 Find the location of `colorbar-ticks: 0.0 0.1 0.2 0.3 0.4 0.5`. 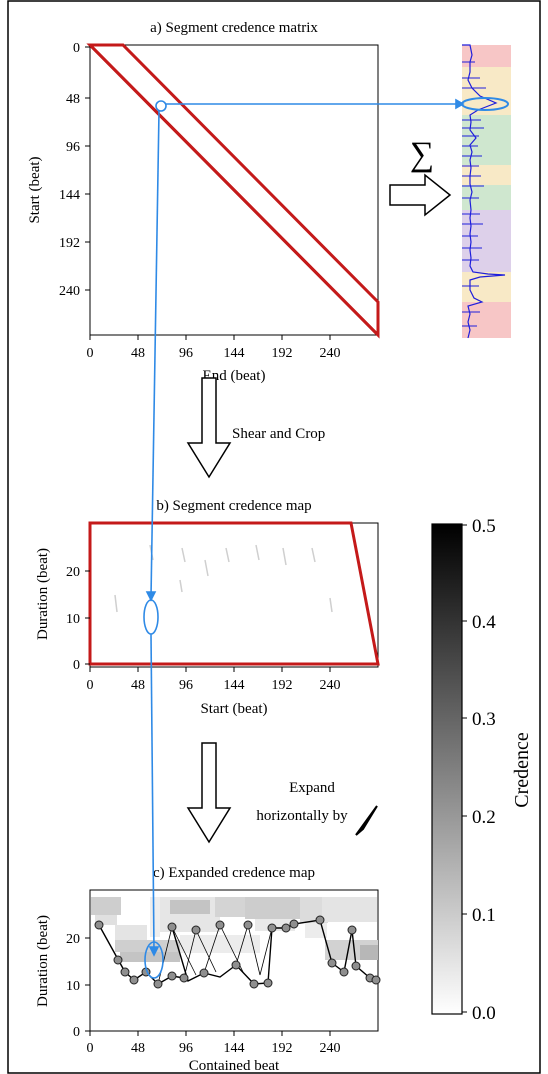

colorbar-ticks: 0.0 0.1 0.2 0.3 0.4 0.5 is located at coordinates (479, 770).